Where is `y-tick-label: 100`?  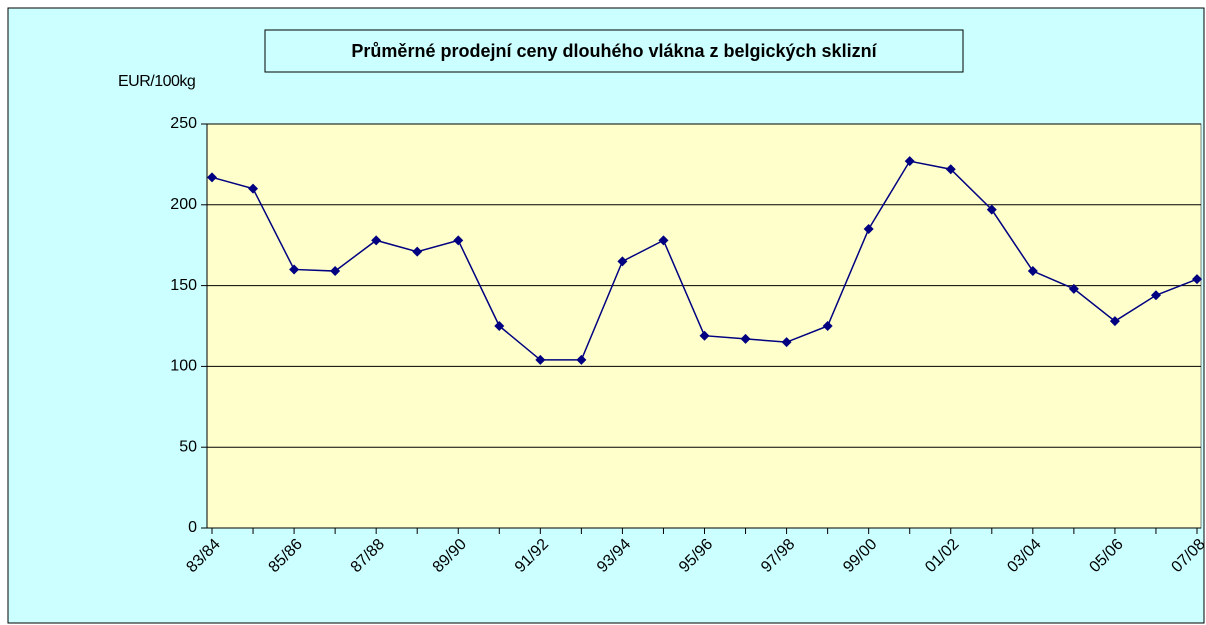
y-tick-label: 100 is located at coordinates (183, 366).